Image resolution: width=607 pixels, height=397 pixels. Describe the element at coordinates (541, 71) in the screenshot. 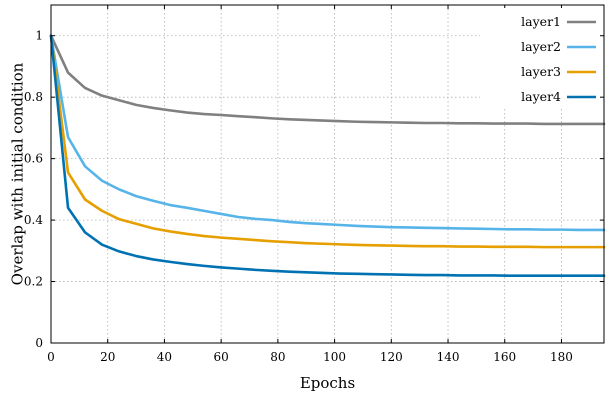

I see `legend-label-layer3: layer3` at that location.